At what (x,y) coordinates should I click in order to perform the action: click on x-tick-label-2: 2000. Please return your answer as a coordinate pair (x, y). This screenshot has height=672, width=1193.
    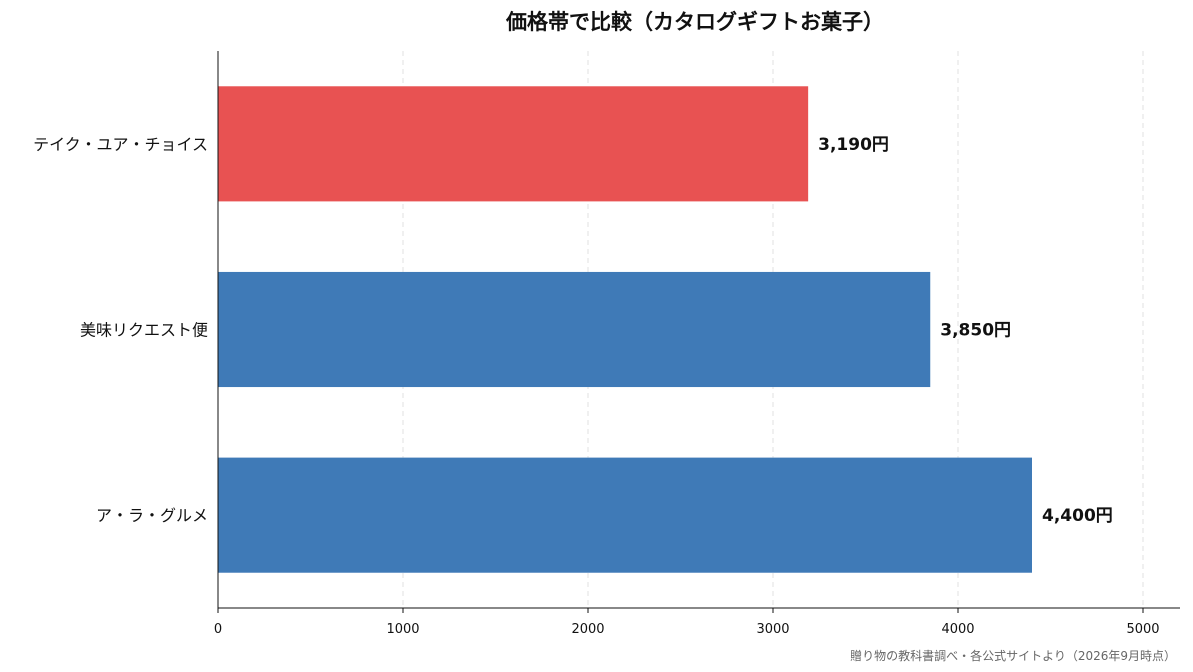
    Looking at the image, I should click on (587, 629).